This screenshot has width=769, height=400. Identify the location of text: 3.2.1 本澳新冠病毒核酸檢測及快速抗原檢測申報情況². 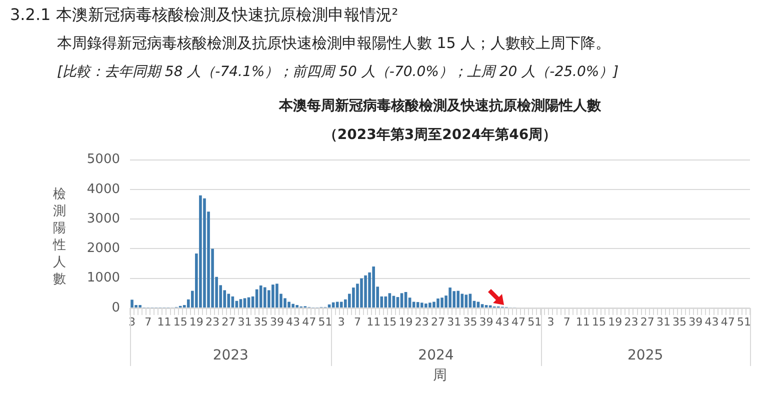
(204, 15).